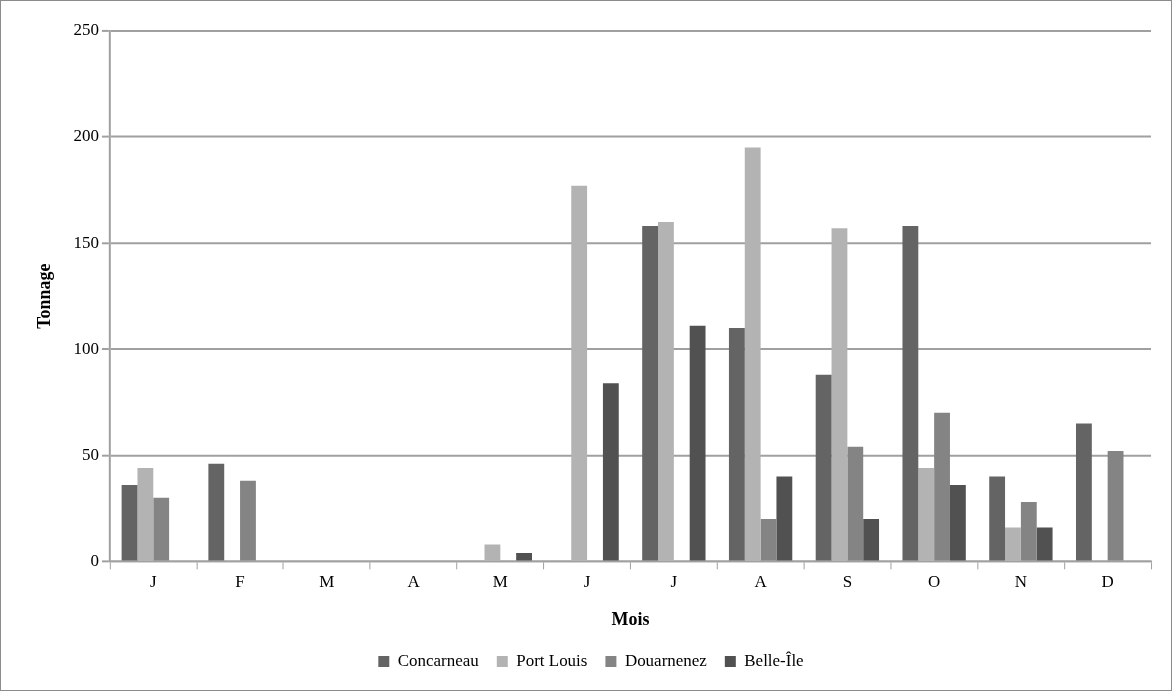 This screenshot has width=1174, height=693. Describe the element at coordinates (552, 661) in the screenshot. I see `legend-label: Port Louis` at that location.